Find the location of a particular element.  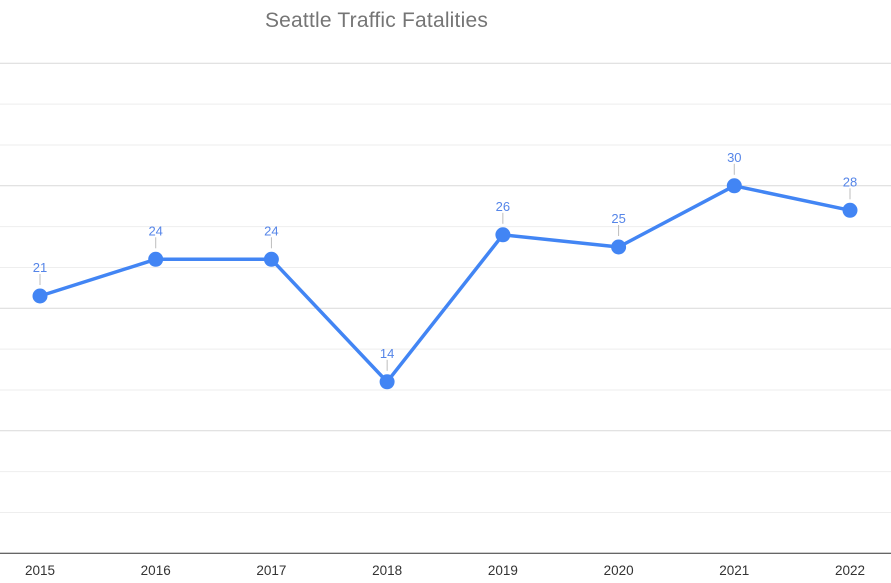

x-axis-label-2016: 2016 is located at coordinates (156, 570).